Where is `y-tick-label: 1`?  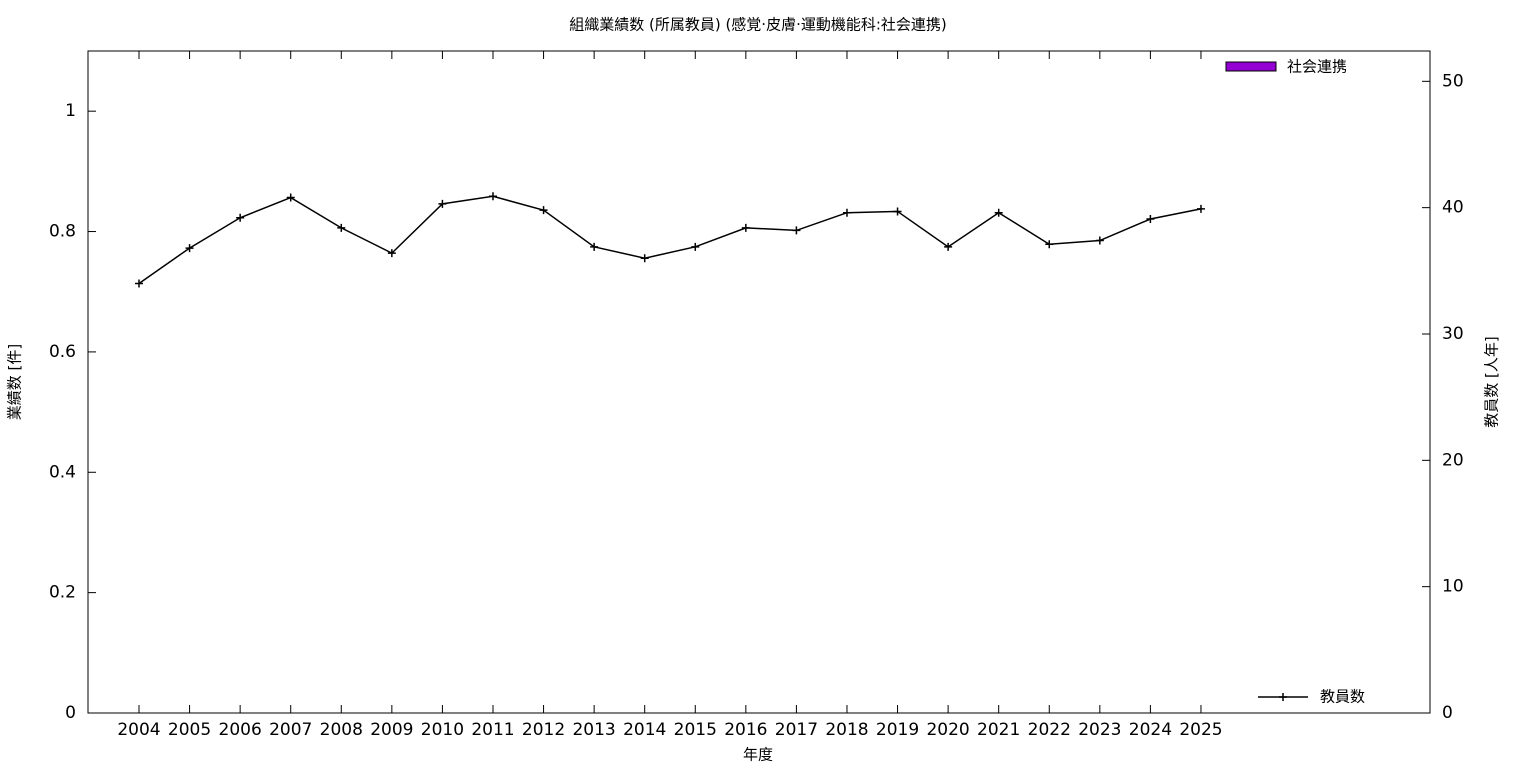
y-tick-label: 1 is located at coordinates (70, 111).